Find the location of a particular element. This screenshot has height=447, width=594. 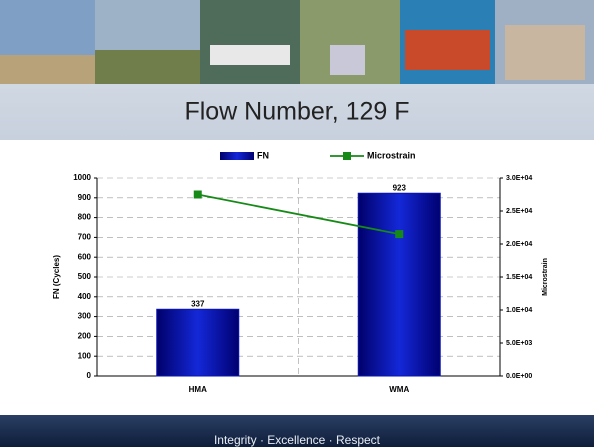

y-tick-label: 300 is located at coordinates (85, 316).